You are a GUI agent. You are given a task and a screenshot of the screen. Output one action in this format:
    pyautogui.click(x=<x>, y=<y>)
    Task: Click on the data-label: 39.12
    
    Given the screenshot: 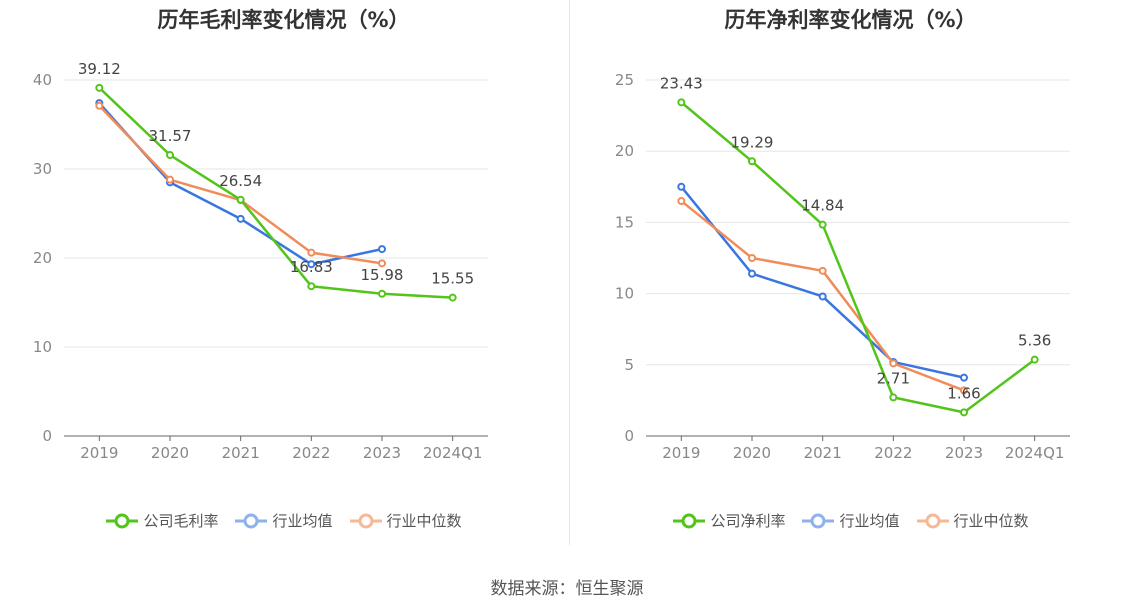 What is the action you would take?
    pyautogui.click(x=99, y=69)
    